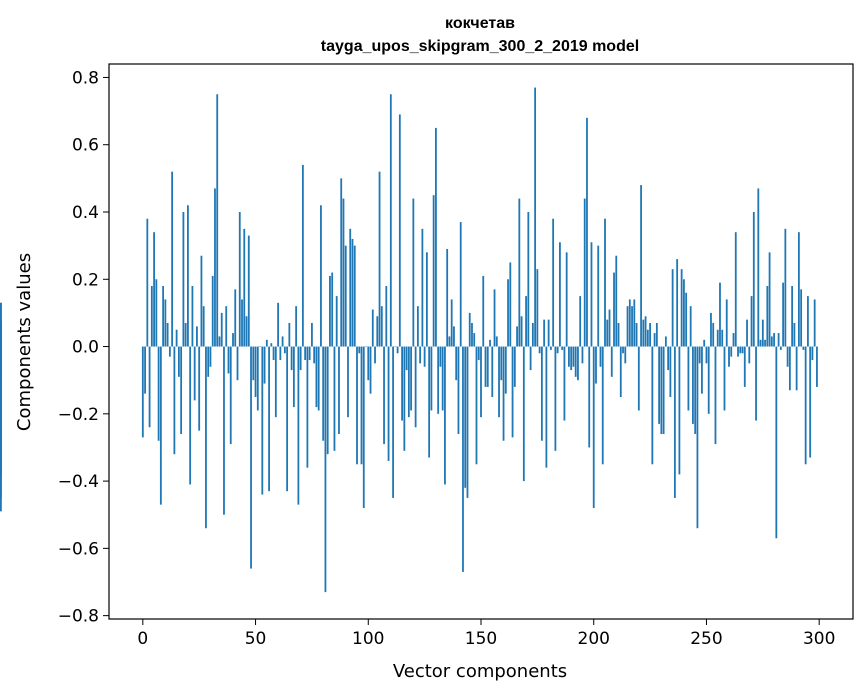 Image resolution: width=867 pixels, height=696 pixels. I want to click on x-axis-label: Vector components, so click(480, 671).